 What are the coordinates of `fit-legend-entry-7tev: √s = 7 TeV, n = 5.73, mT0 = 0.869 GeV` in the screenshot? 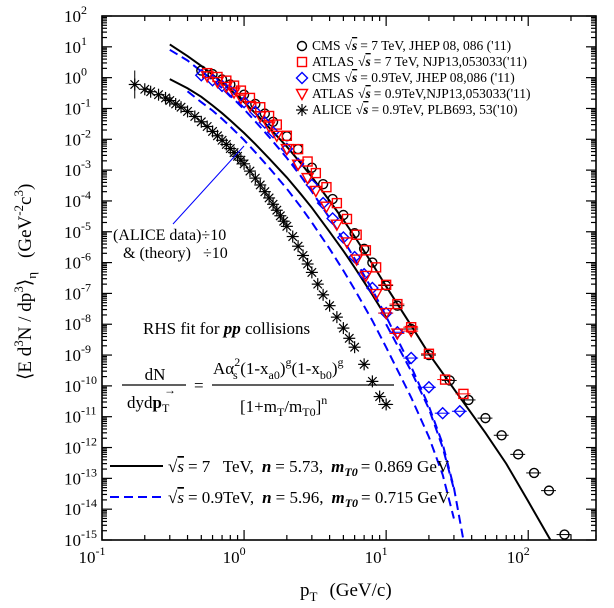 It's located at (309, 468).